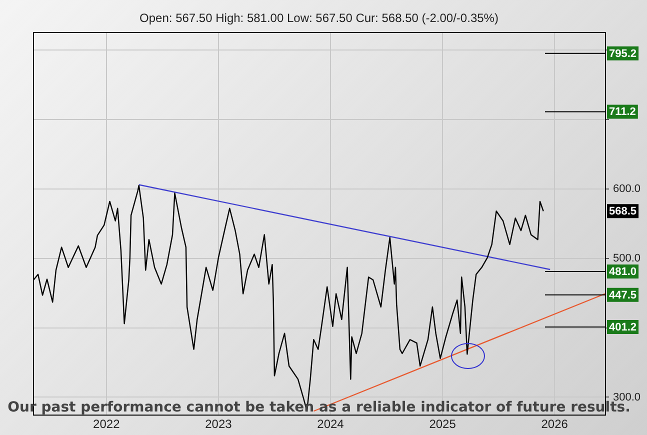 The width and height of the screenshot is (647, 435). I want to click on chart-subtitle: Open: 567.50 High: 581.00 Low: 567.50 Cur: 568.50 (-2.00/-0.35%), so click(319, 18).